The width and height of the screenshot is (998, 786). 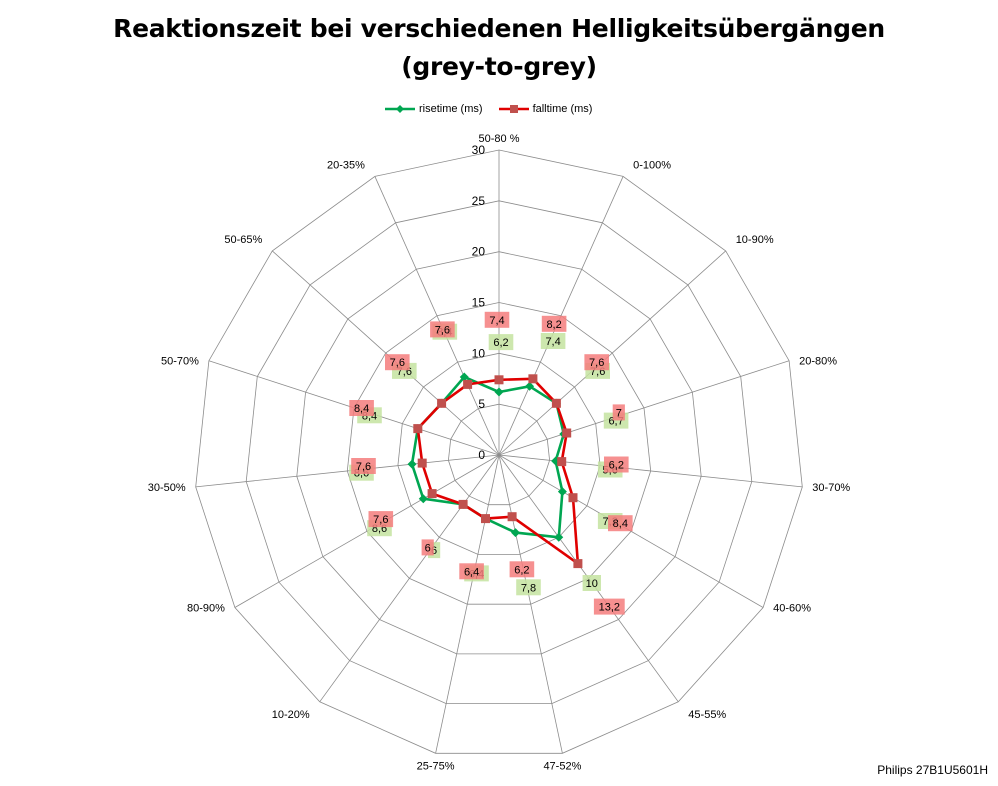 What do you see at coordinates (206, 609) in the screenshot?
I see `category-label: 80-90%` at bounding box center [206, 609].